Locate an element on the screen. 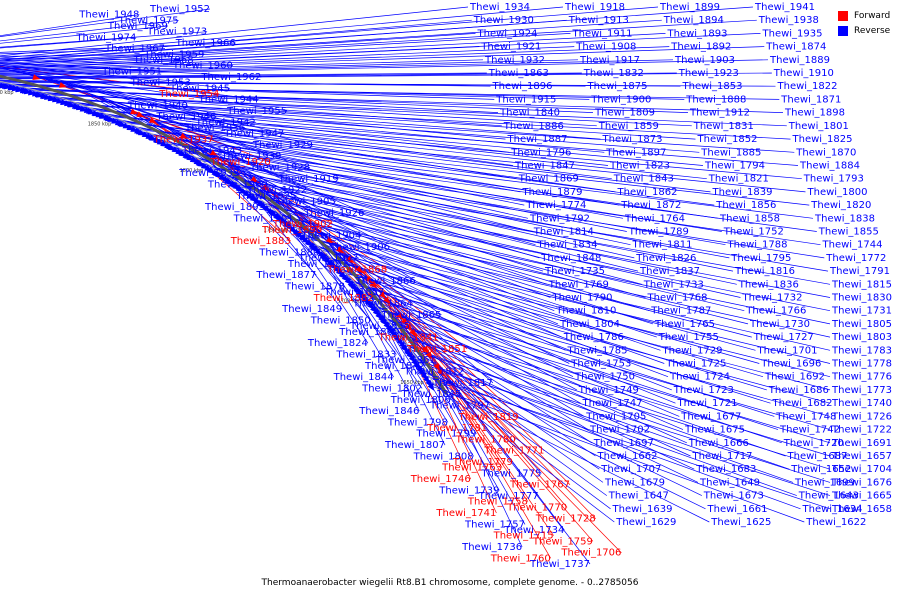  gene-label: Thewi_1866 is located at coordinates (385, 281).